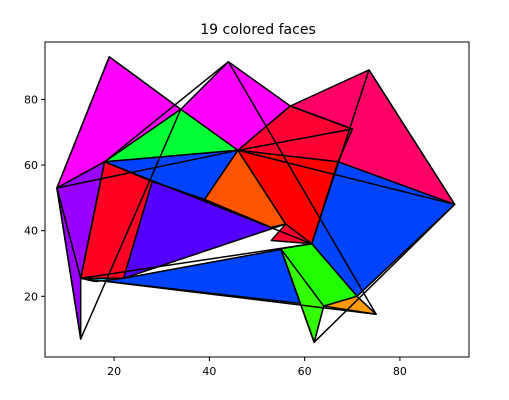 This screenshot has width=509, height=400. I want to click on y-tick-label: 60, so click(31, 165).